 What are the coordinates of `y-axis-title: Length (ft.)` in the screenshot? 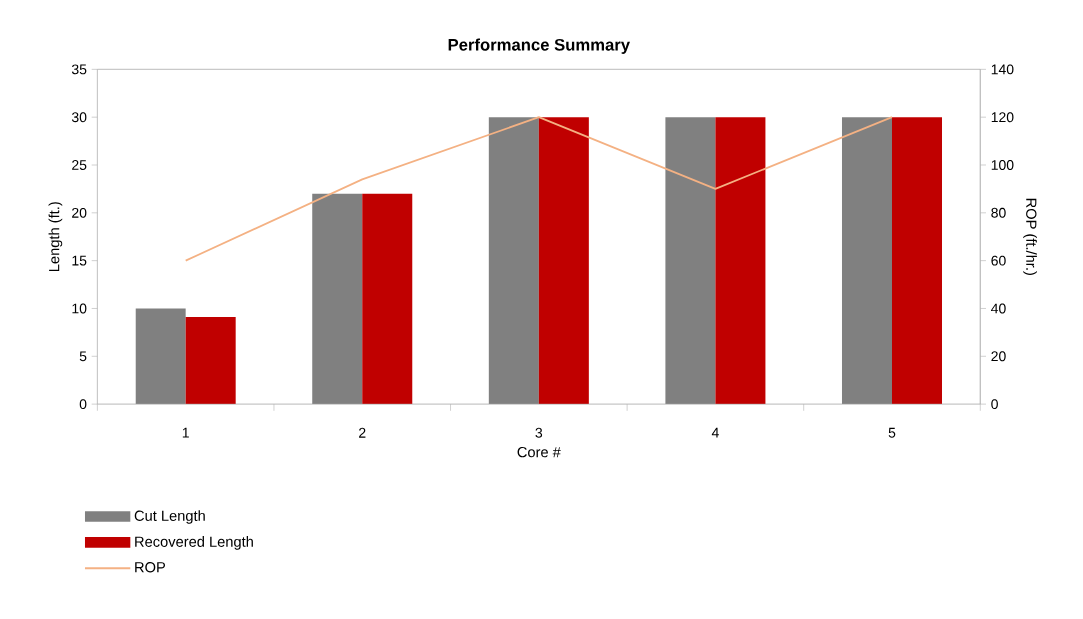 It's located at (55, 237).